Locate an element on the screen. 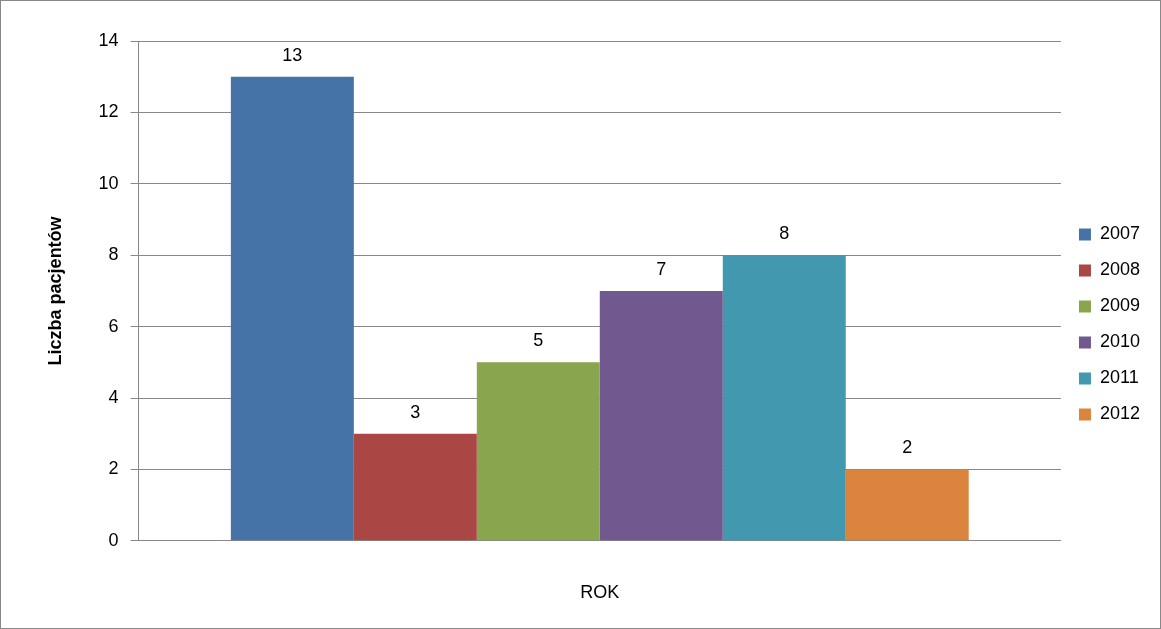  legend-label: 2008 is located at coordinates (1119, 269).